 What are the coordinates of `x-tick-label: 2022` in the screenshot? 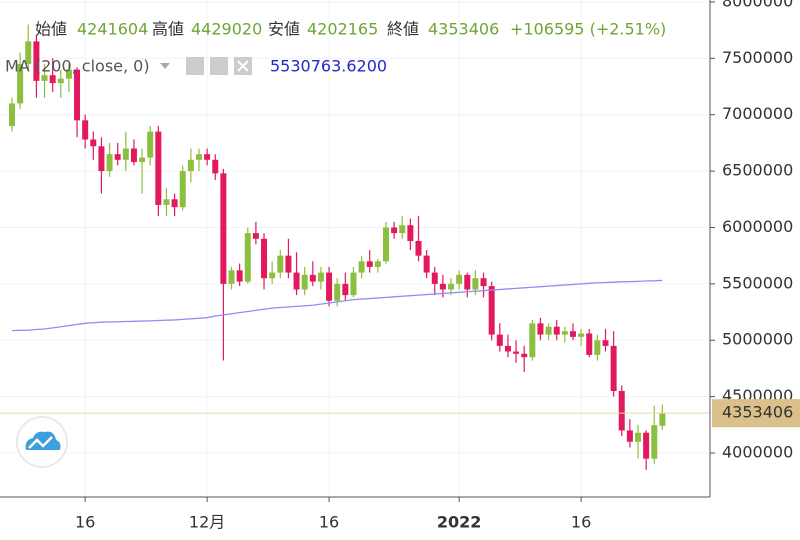 It's located at (459, 522).